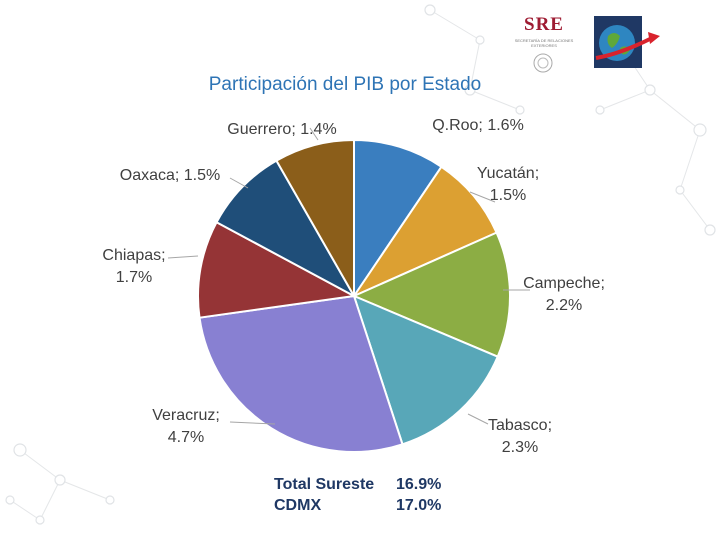  Describe the element at coordinates (357, 505) in the screenshot. I see `totals-row-cdmx: CDMX 17.0%` at that location.